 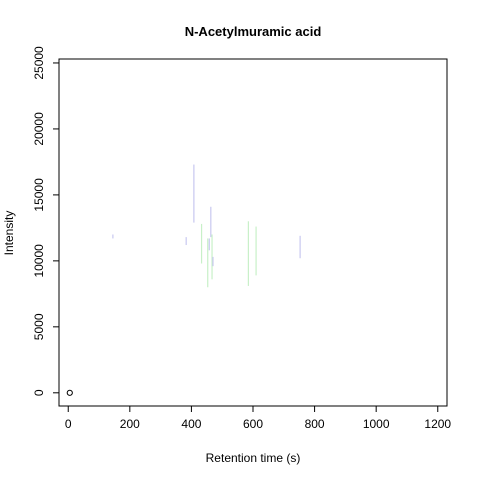 What do you see at coordinates (376, 424) in the screenshot?
I see `x-tick-label: 1000` at bounding box center [376, 424].